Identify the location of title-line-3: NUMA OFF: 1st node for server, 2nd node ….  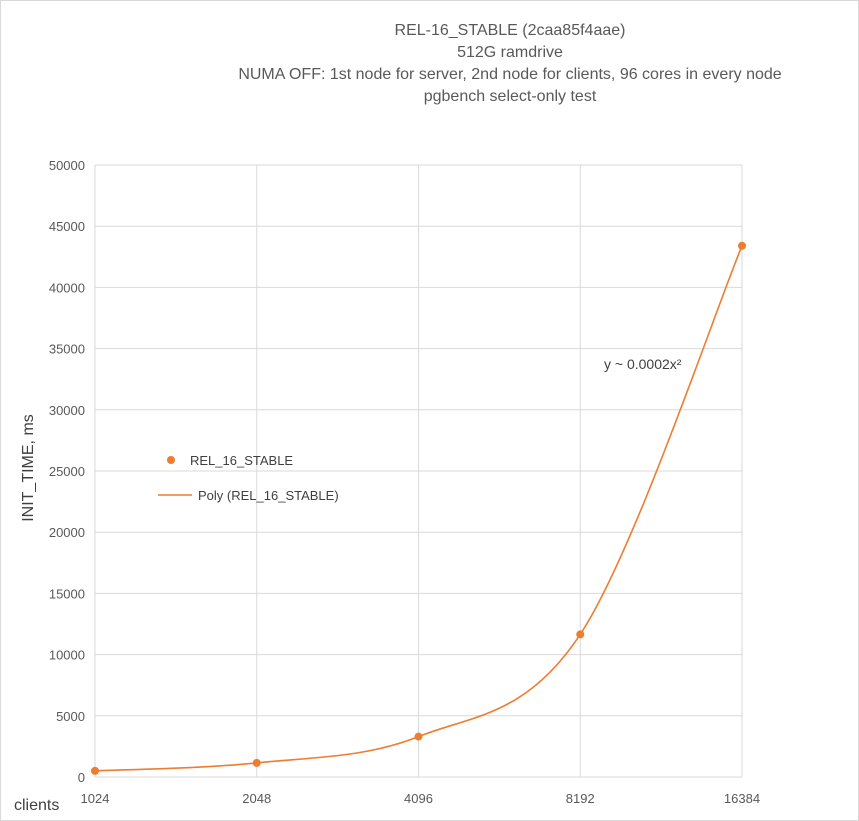
(510, 74).